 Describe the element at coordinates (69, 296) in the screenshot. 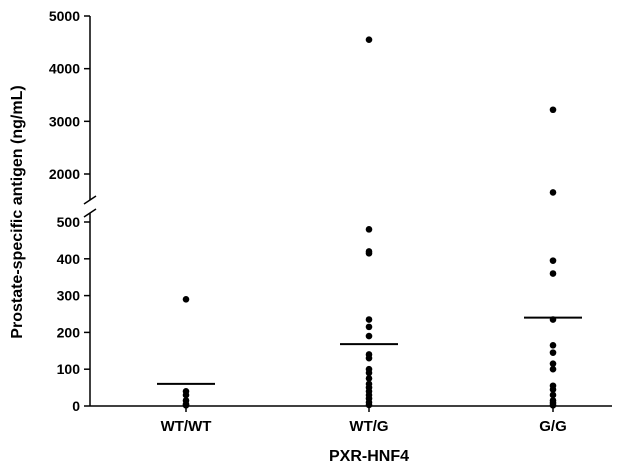

I see `y-tick-label: 300` at that location.